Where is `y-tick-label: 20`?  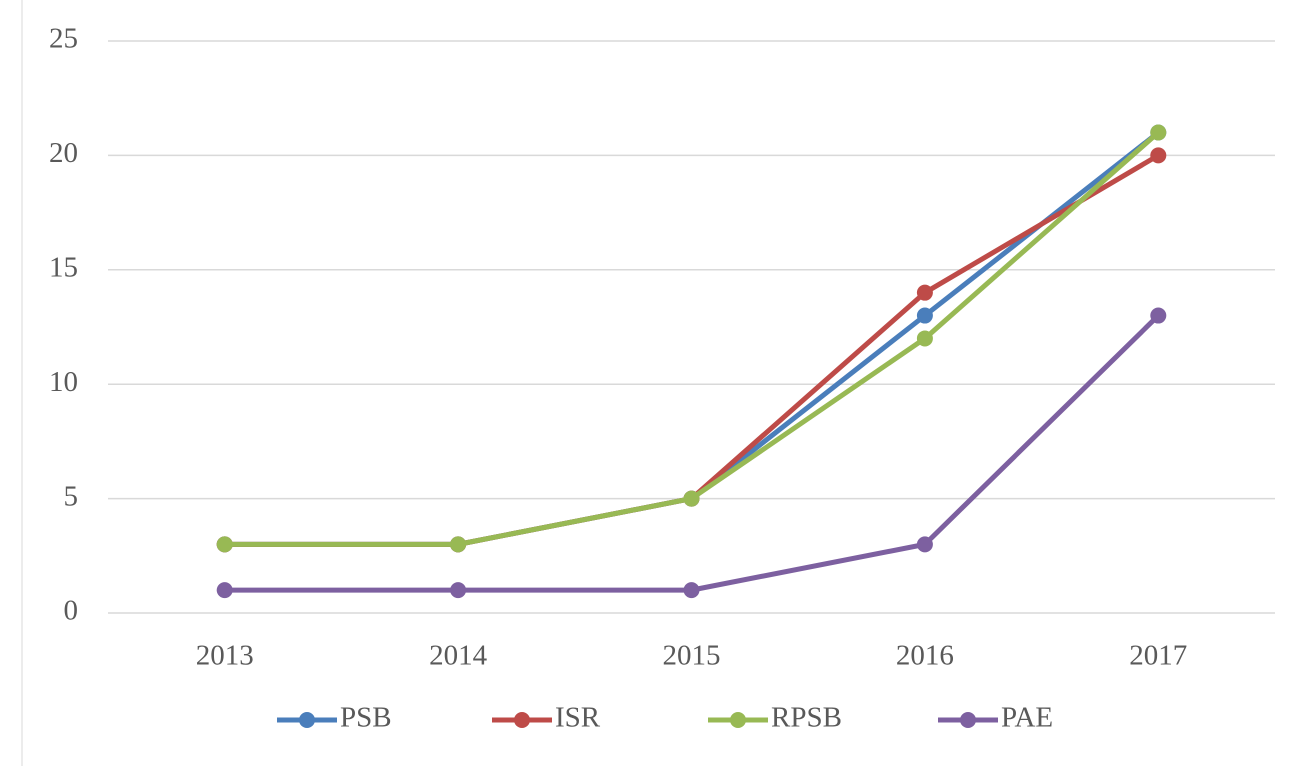
y-tick-label: 20 is located at coordinates (63, 153).